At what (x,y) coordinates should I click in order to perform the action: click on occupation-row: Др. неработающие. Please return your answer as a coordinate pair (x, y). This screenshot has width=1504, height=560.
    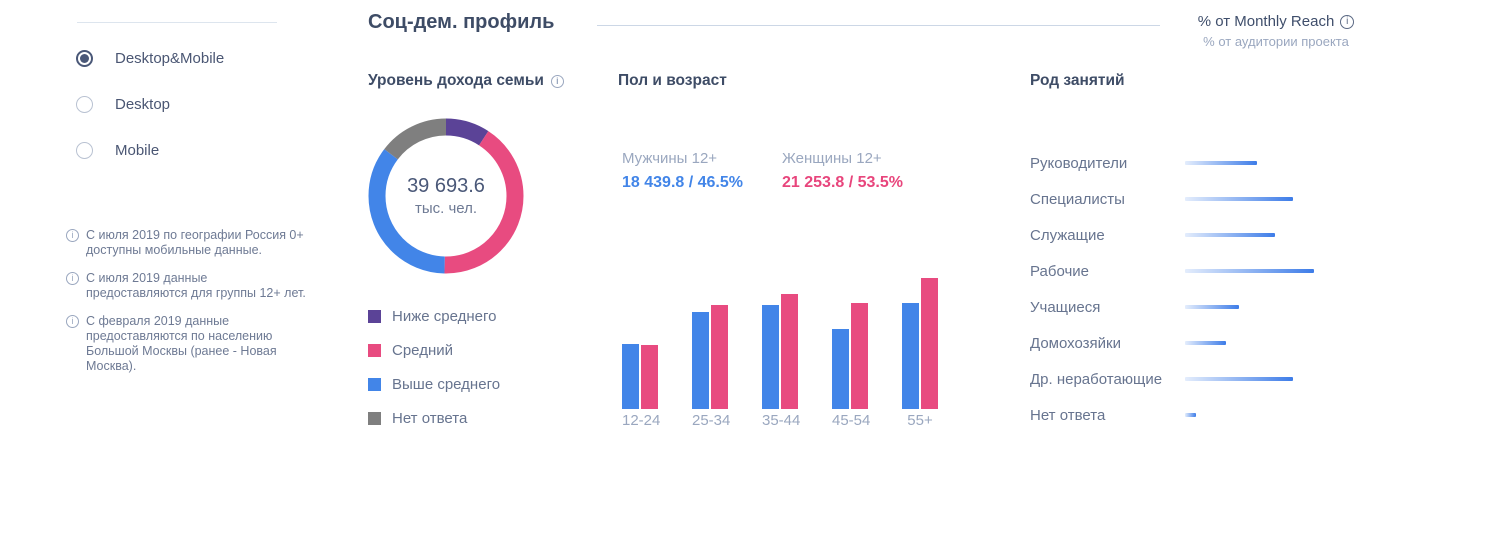
    Looking at the image, I should click on (1172, 379).